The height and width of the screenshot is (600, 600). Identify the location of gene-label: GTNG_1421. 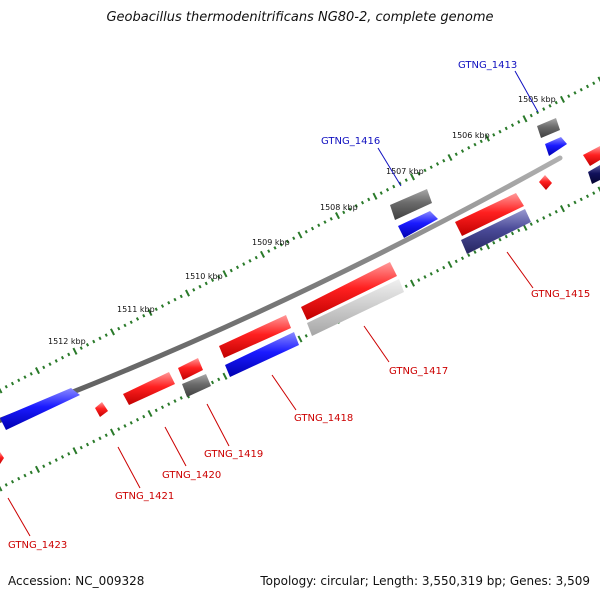
(144, 496).